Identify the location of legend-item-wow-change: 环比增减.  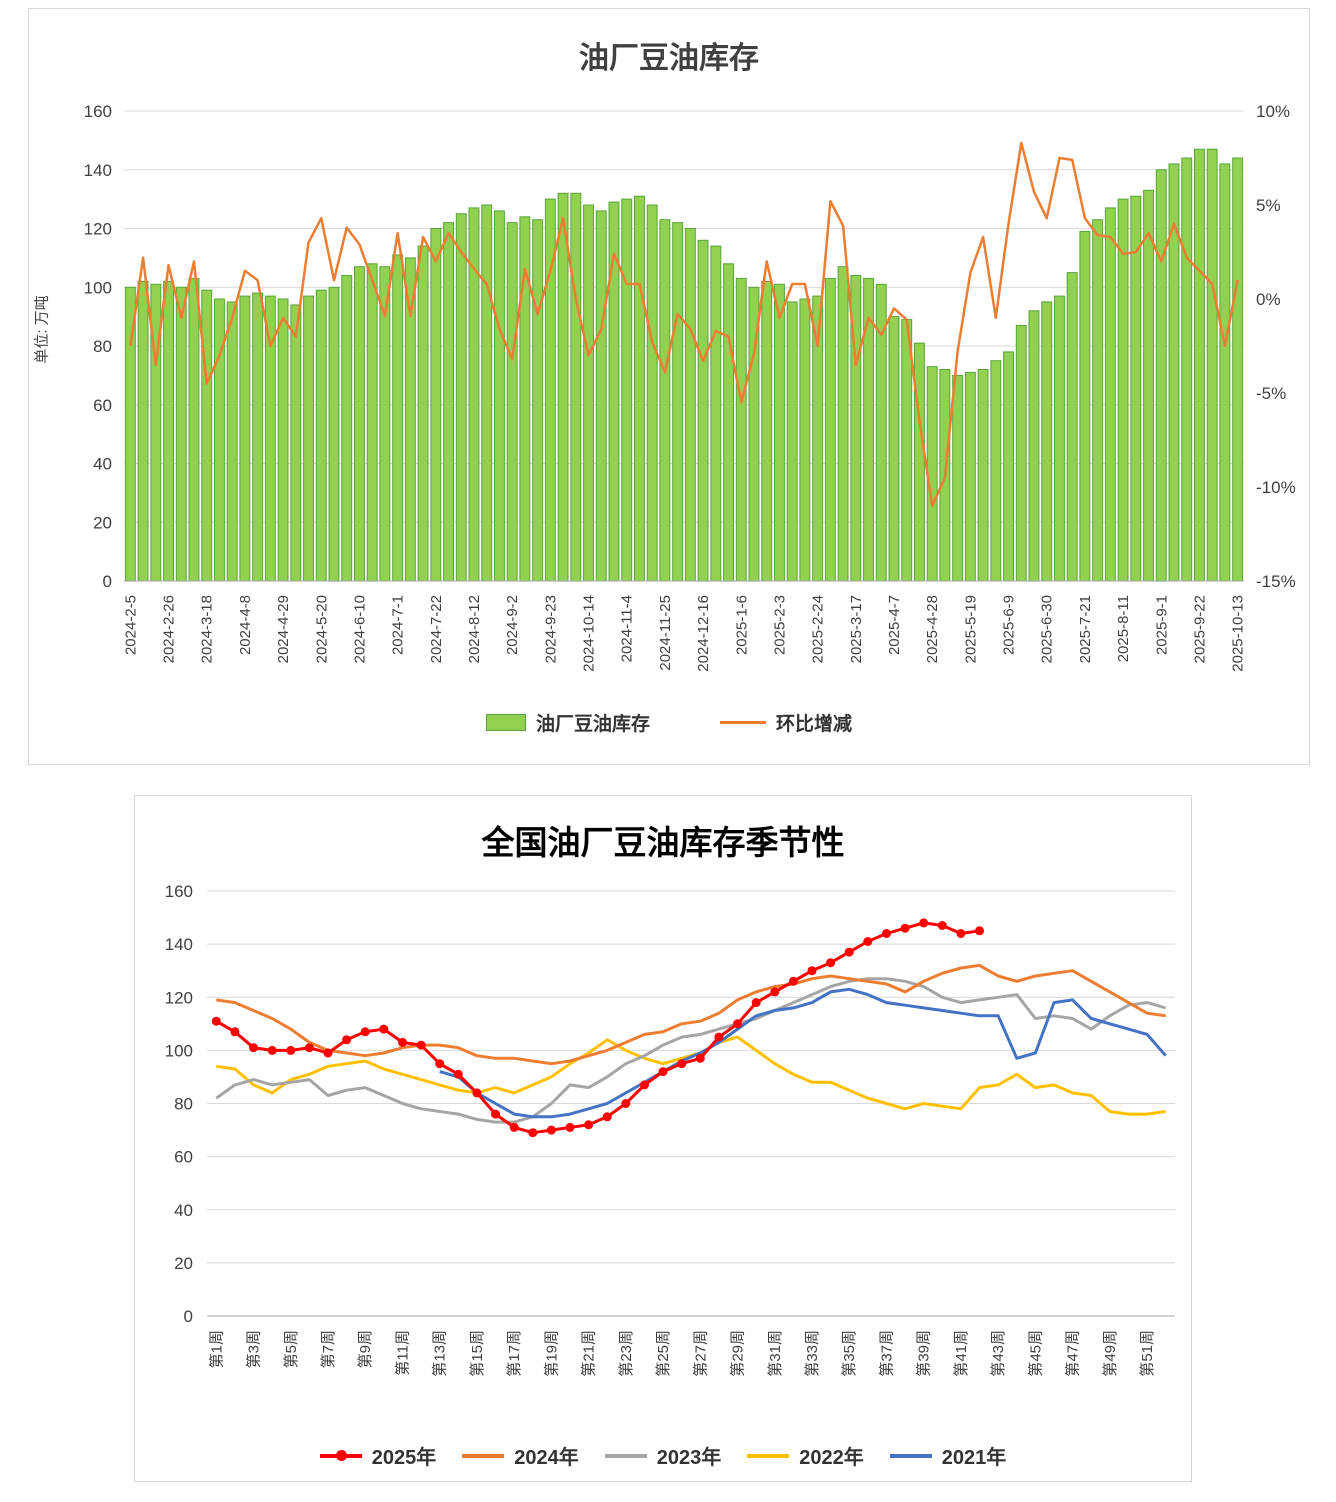
(786, 722).